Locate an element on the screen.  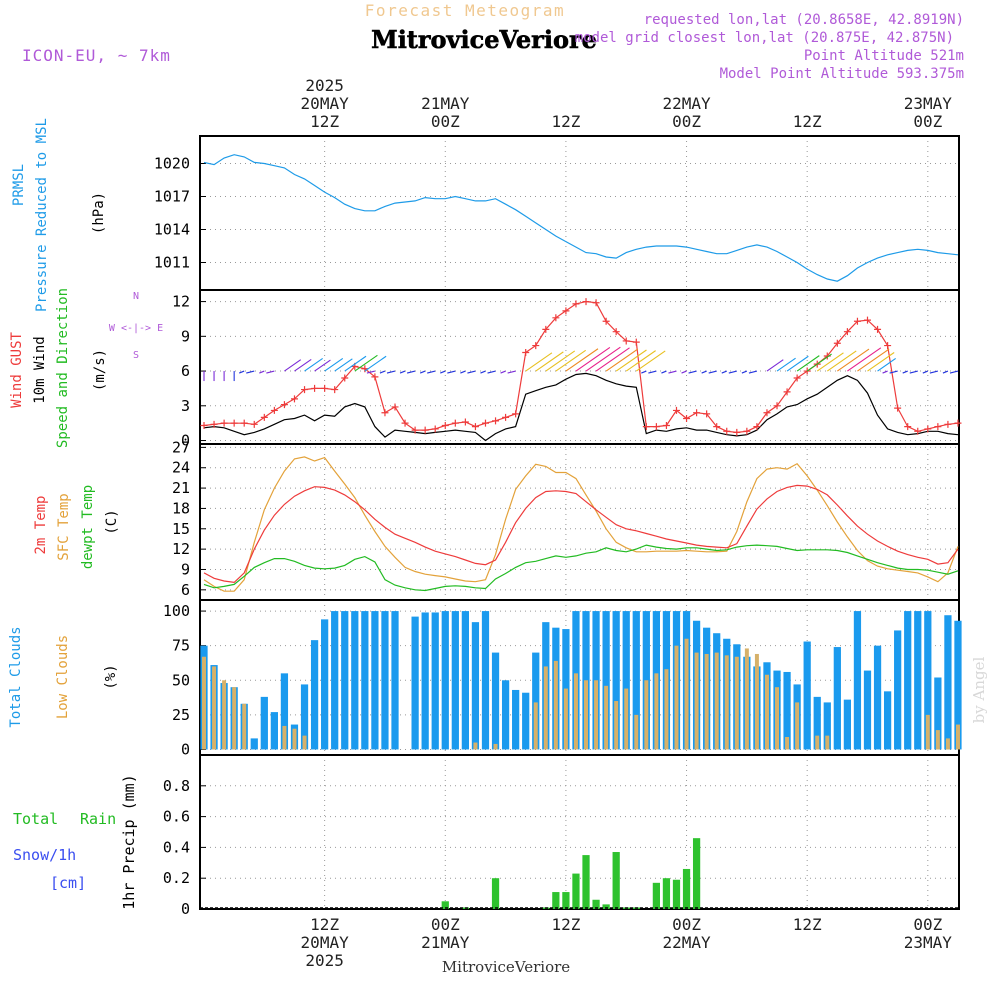
pressure-line is located at coordinates (581, 218).